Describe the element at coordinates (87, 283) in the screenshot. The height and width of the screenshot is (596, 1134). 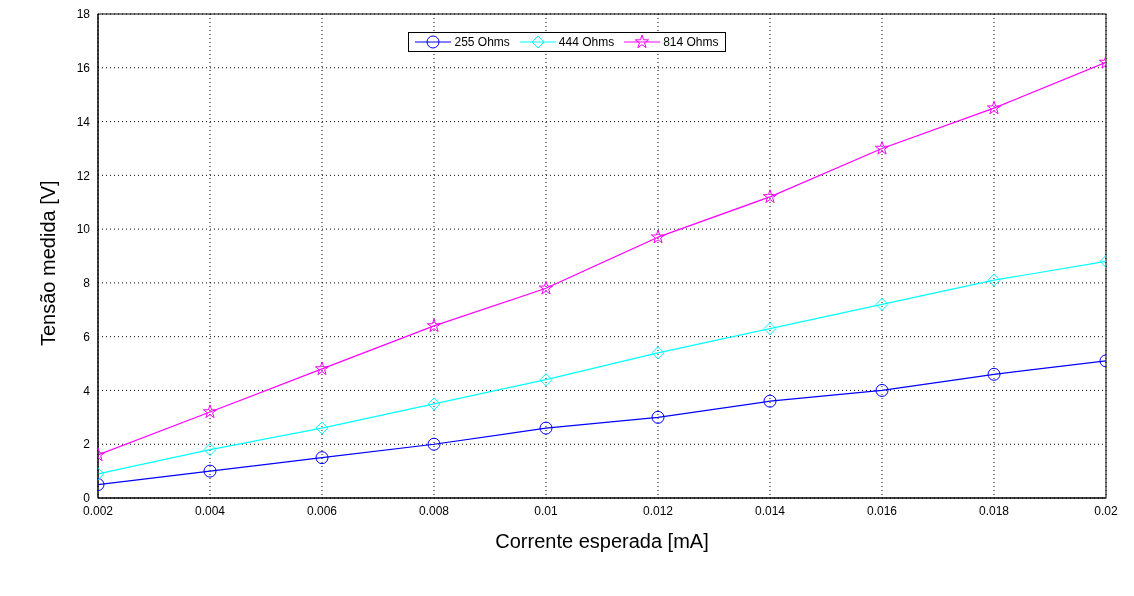
I see `y-tick-label: 8` at that location.